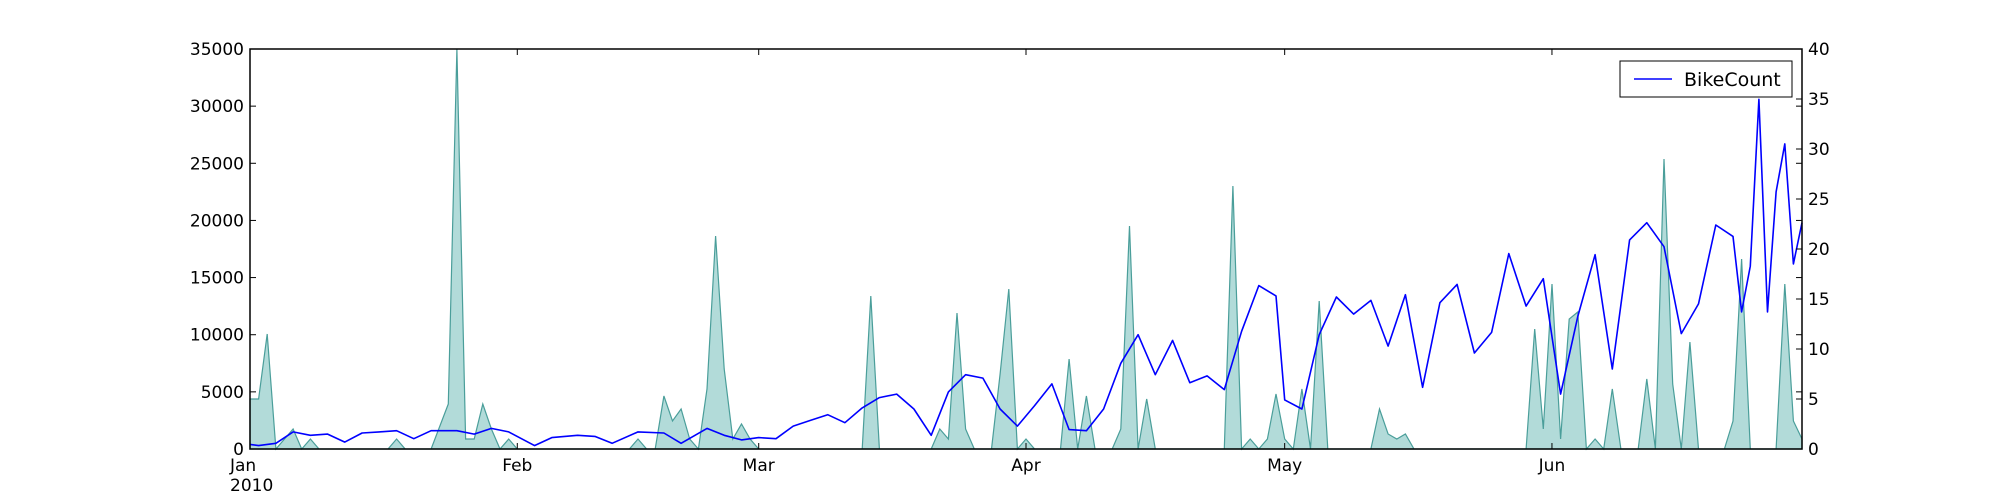 This screenshot has height=500, width=2000. I want to click on y-right-tick-label: 30, so click(1819, 150).